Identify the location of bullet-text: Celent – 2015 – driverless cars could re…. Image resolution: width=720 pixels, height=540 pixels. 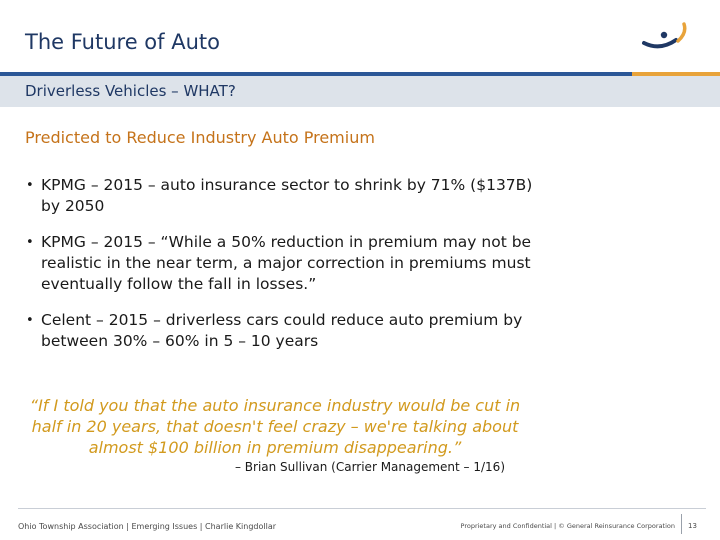
(282, 330).